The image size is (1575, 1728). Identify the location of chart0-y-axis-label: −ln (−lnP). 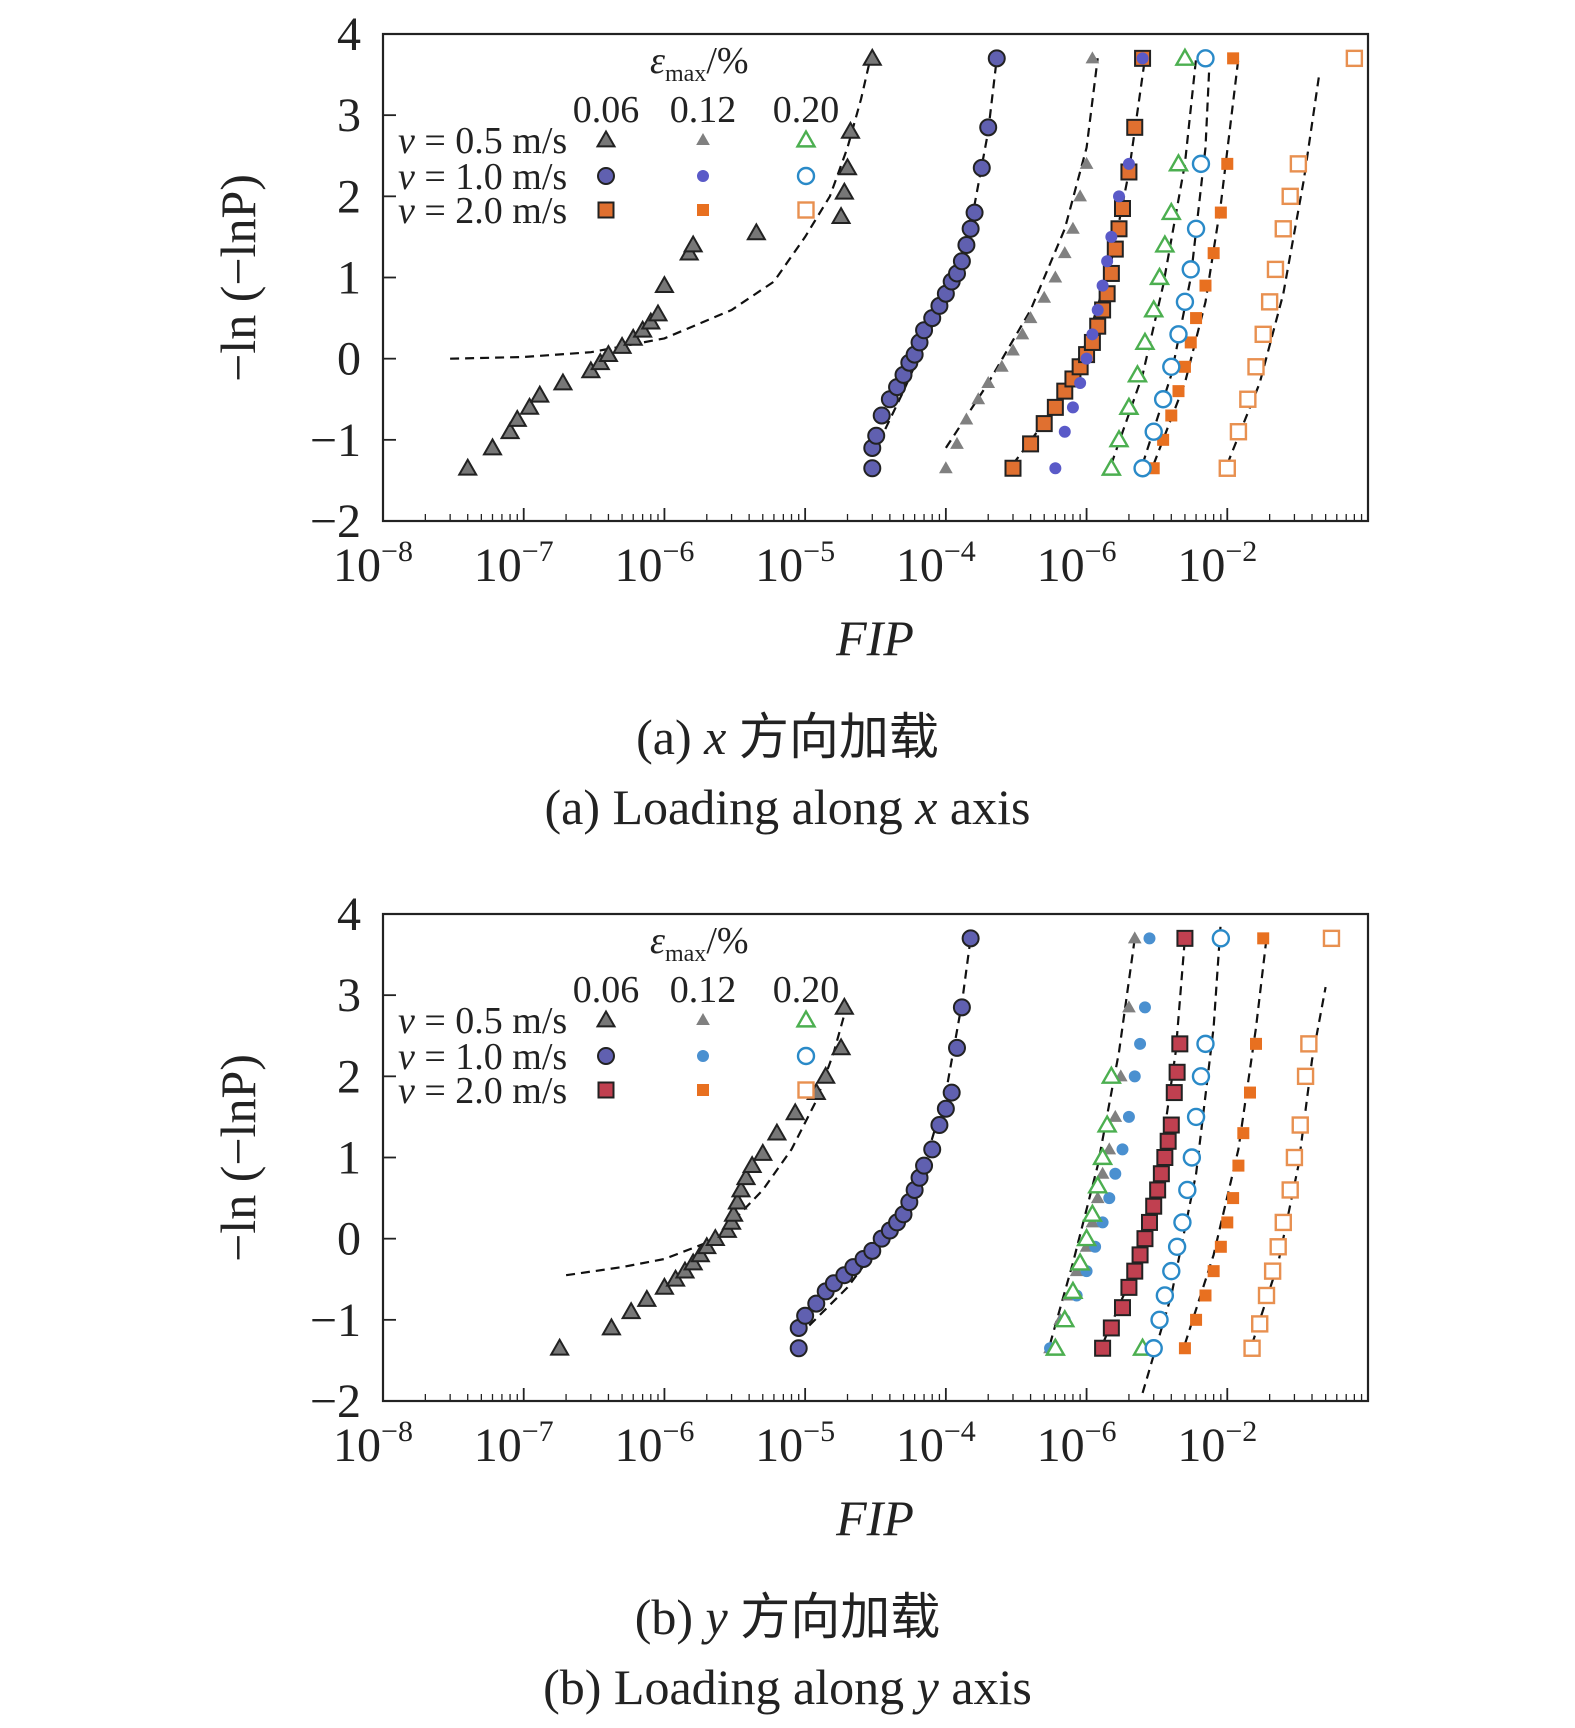
(238, 278).